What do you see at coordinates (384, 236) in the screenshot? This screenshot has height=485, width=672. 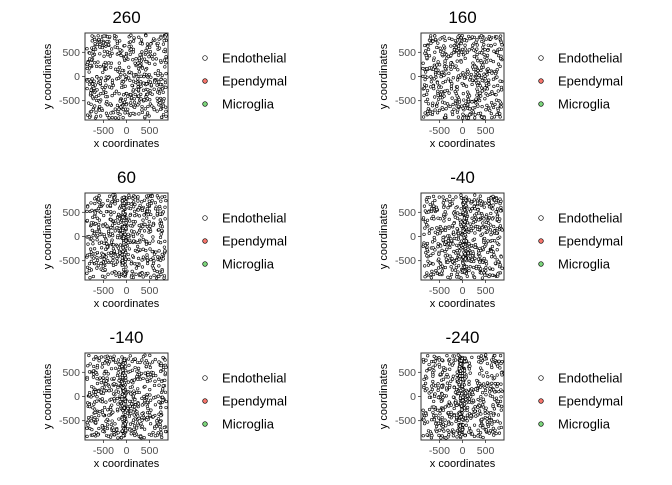 I see `y-axis-label: y coordinates` at bounding box center [384, 236].